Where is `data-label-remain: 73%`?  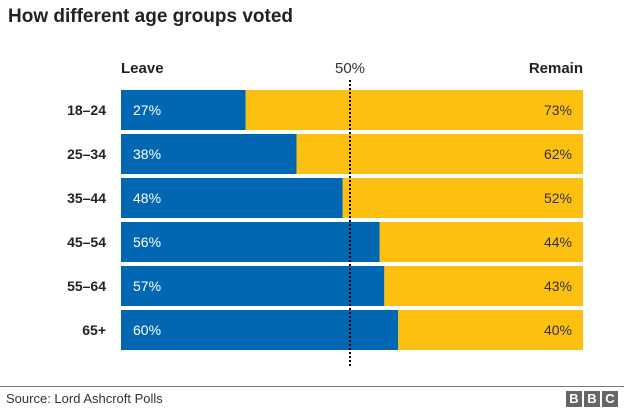
data-label-remain: 73% is located at coordinates (558, 110).